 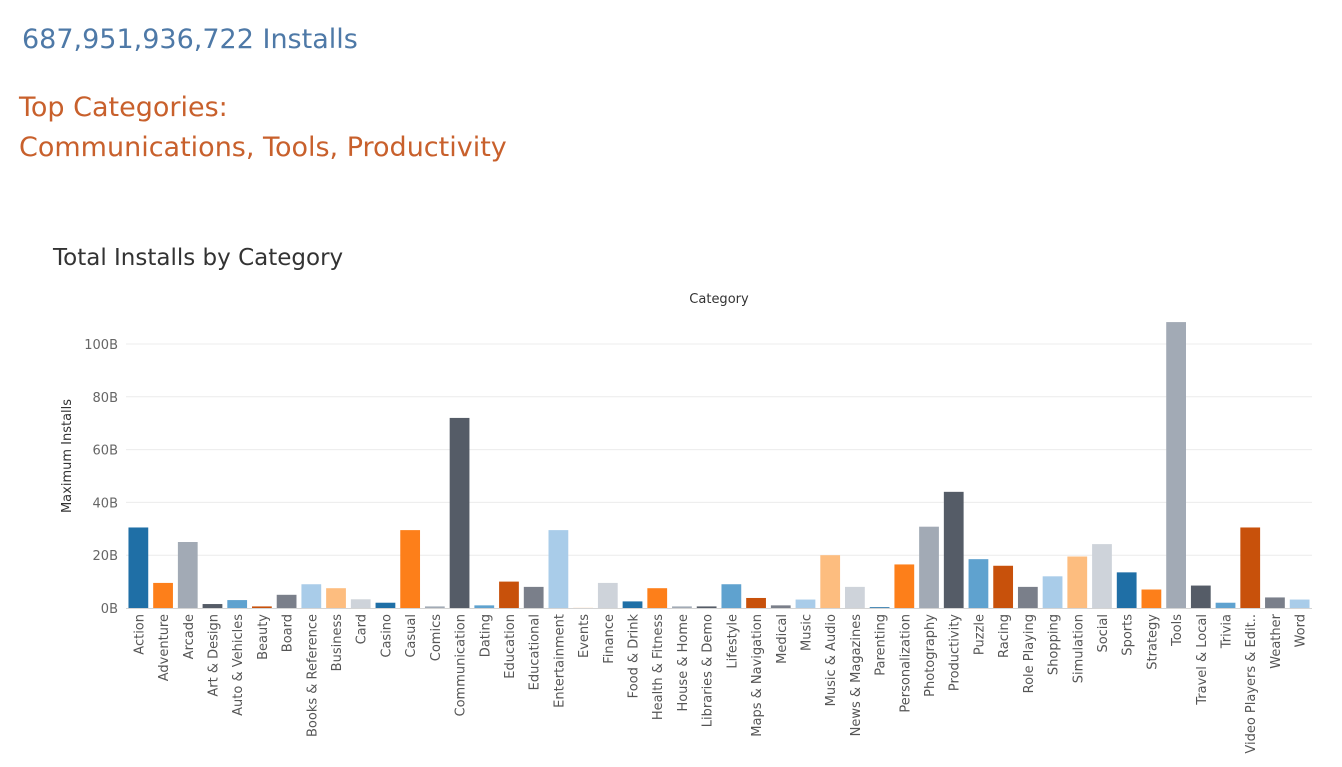 What do you see at coordinates (855, 597) in the screenshot?
I see `bar-news-magazines` at bounding box center [855, 597].